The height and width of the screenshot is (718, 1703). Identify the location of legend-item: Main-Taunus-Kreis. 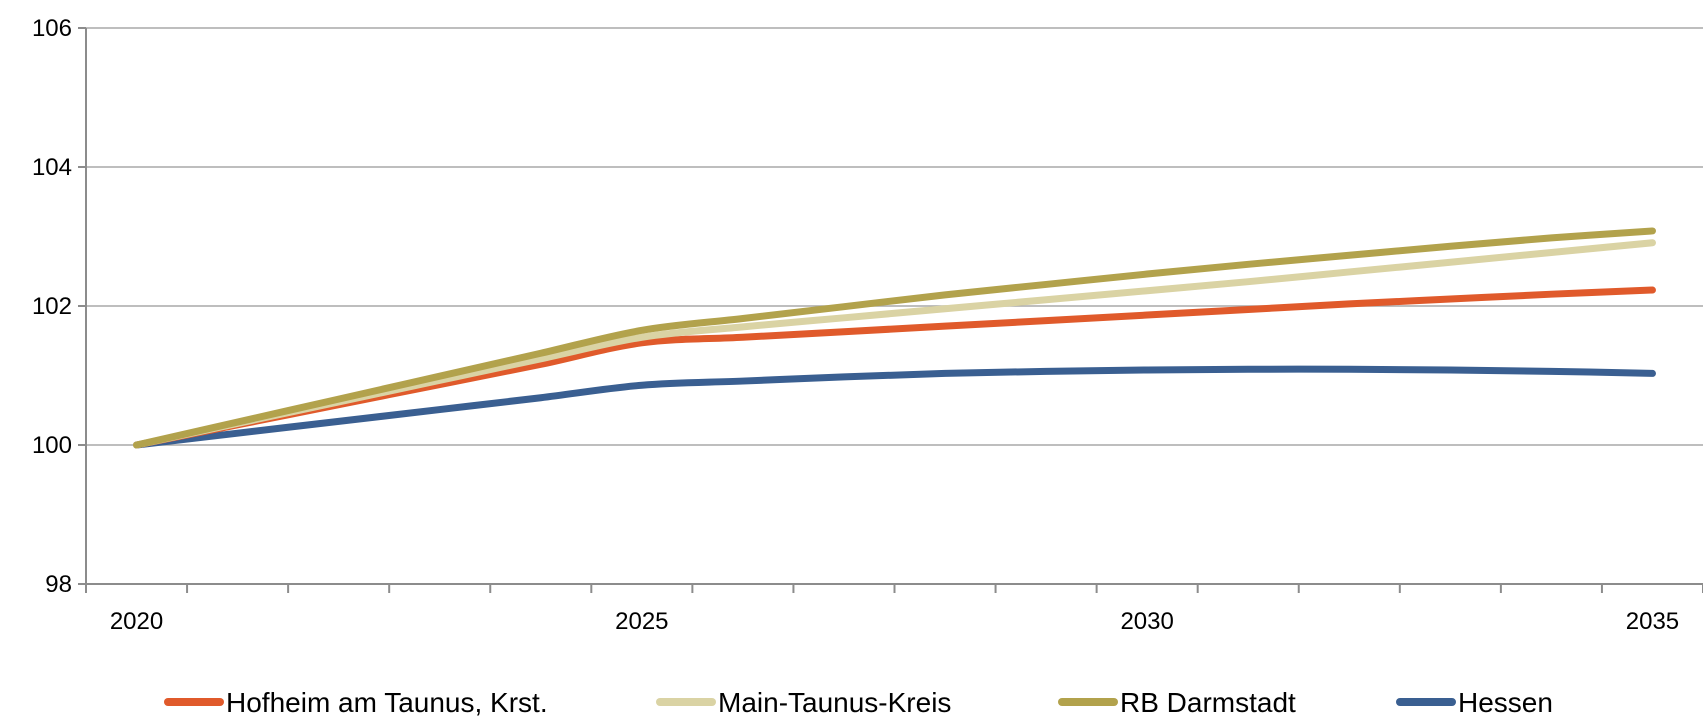
(803, 702).